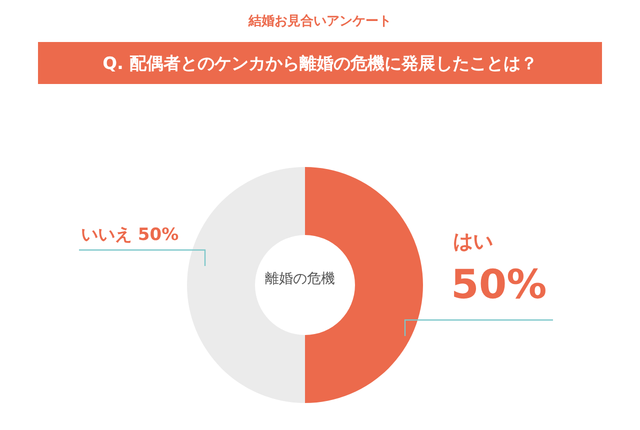  Describe the element at coordinates (300, 279) in the screenshot. I see `text: 離婚の危機` at that location.